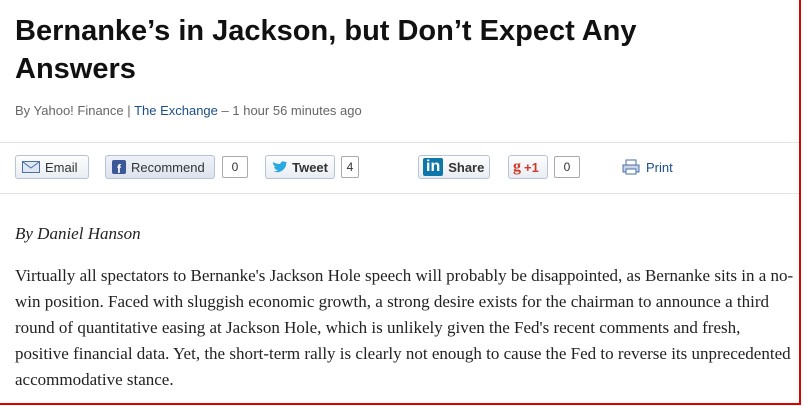 The height and width of the screenshot is (406, 803). I want to click on tweet-count: 4, so click(350, 167).